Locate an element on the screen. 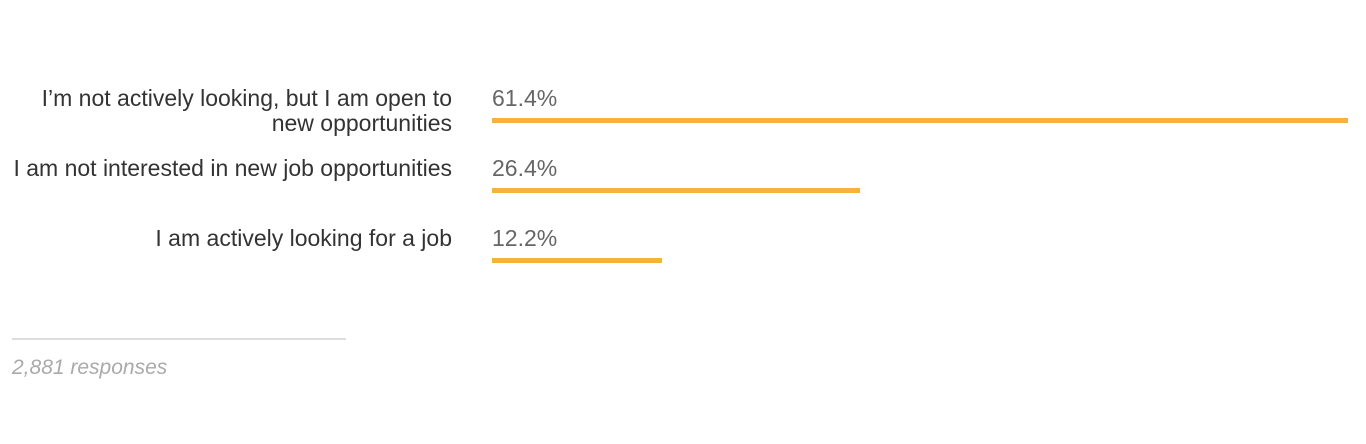 Image resolution: width=1366 pixels, height=444 pixels. value-label: 61.4% is located at coordinates (525, 98).